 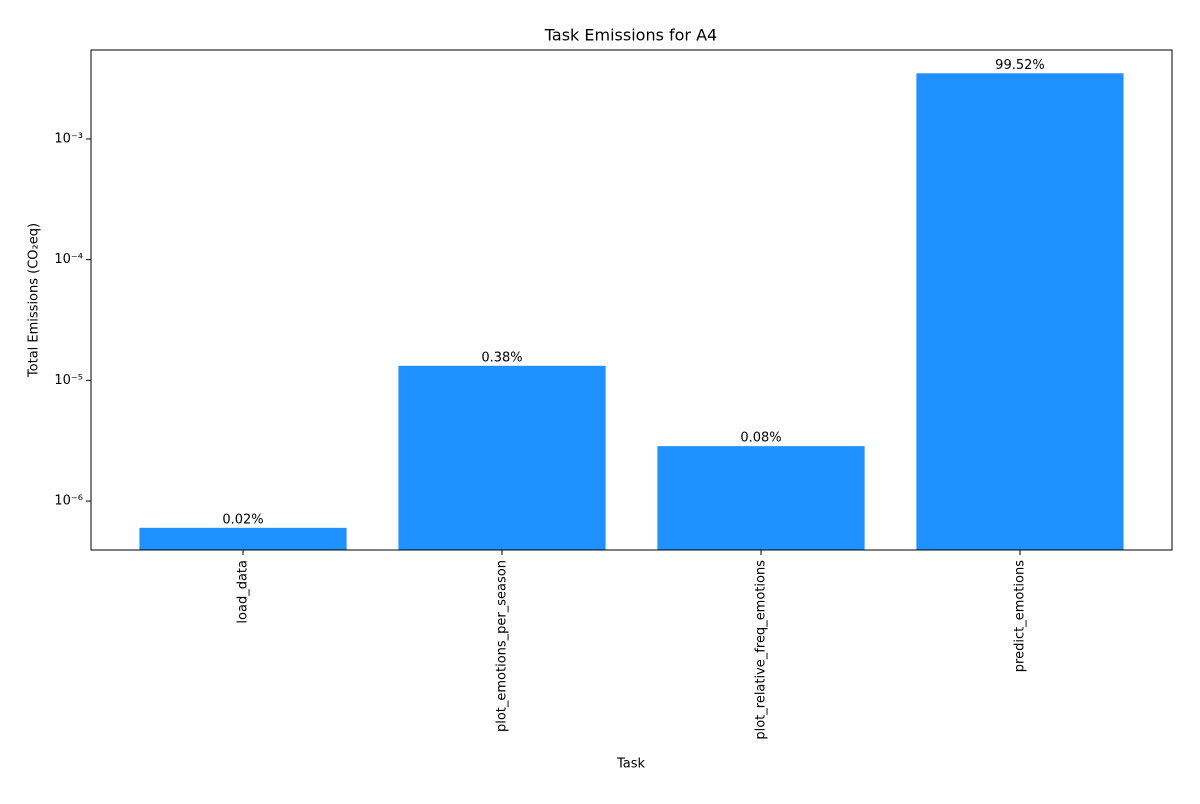 I want to click on y-tick-label: 10⁻⁵, so click(x=68, y=380).